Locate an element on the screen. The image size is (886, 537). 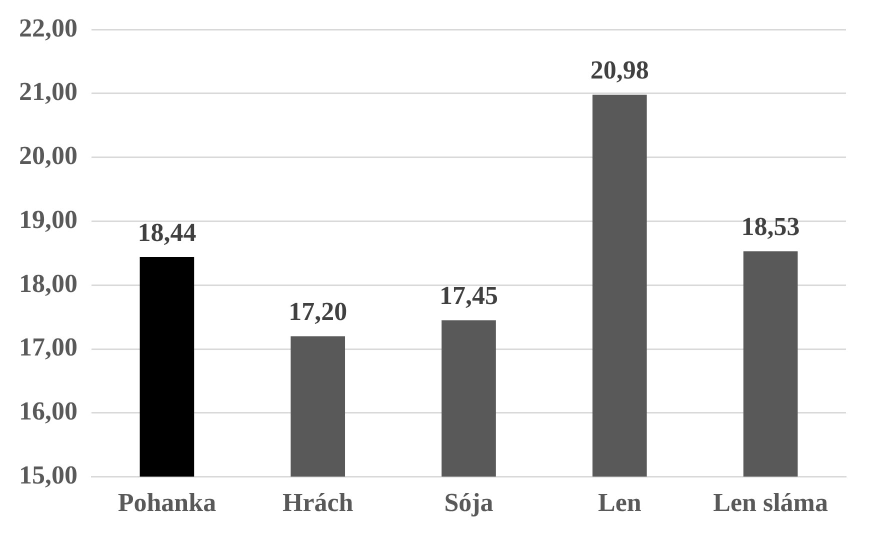
data-label: 18,44 is located at coordinates (167, 232).